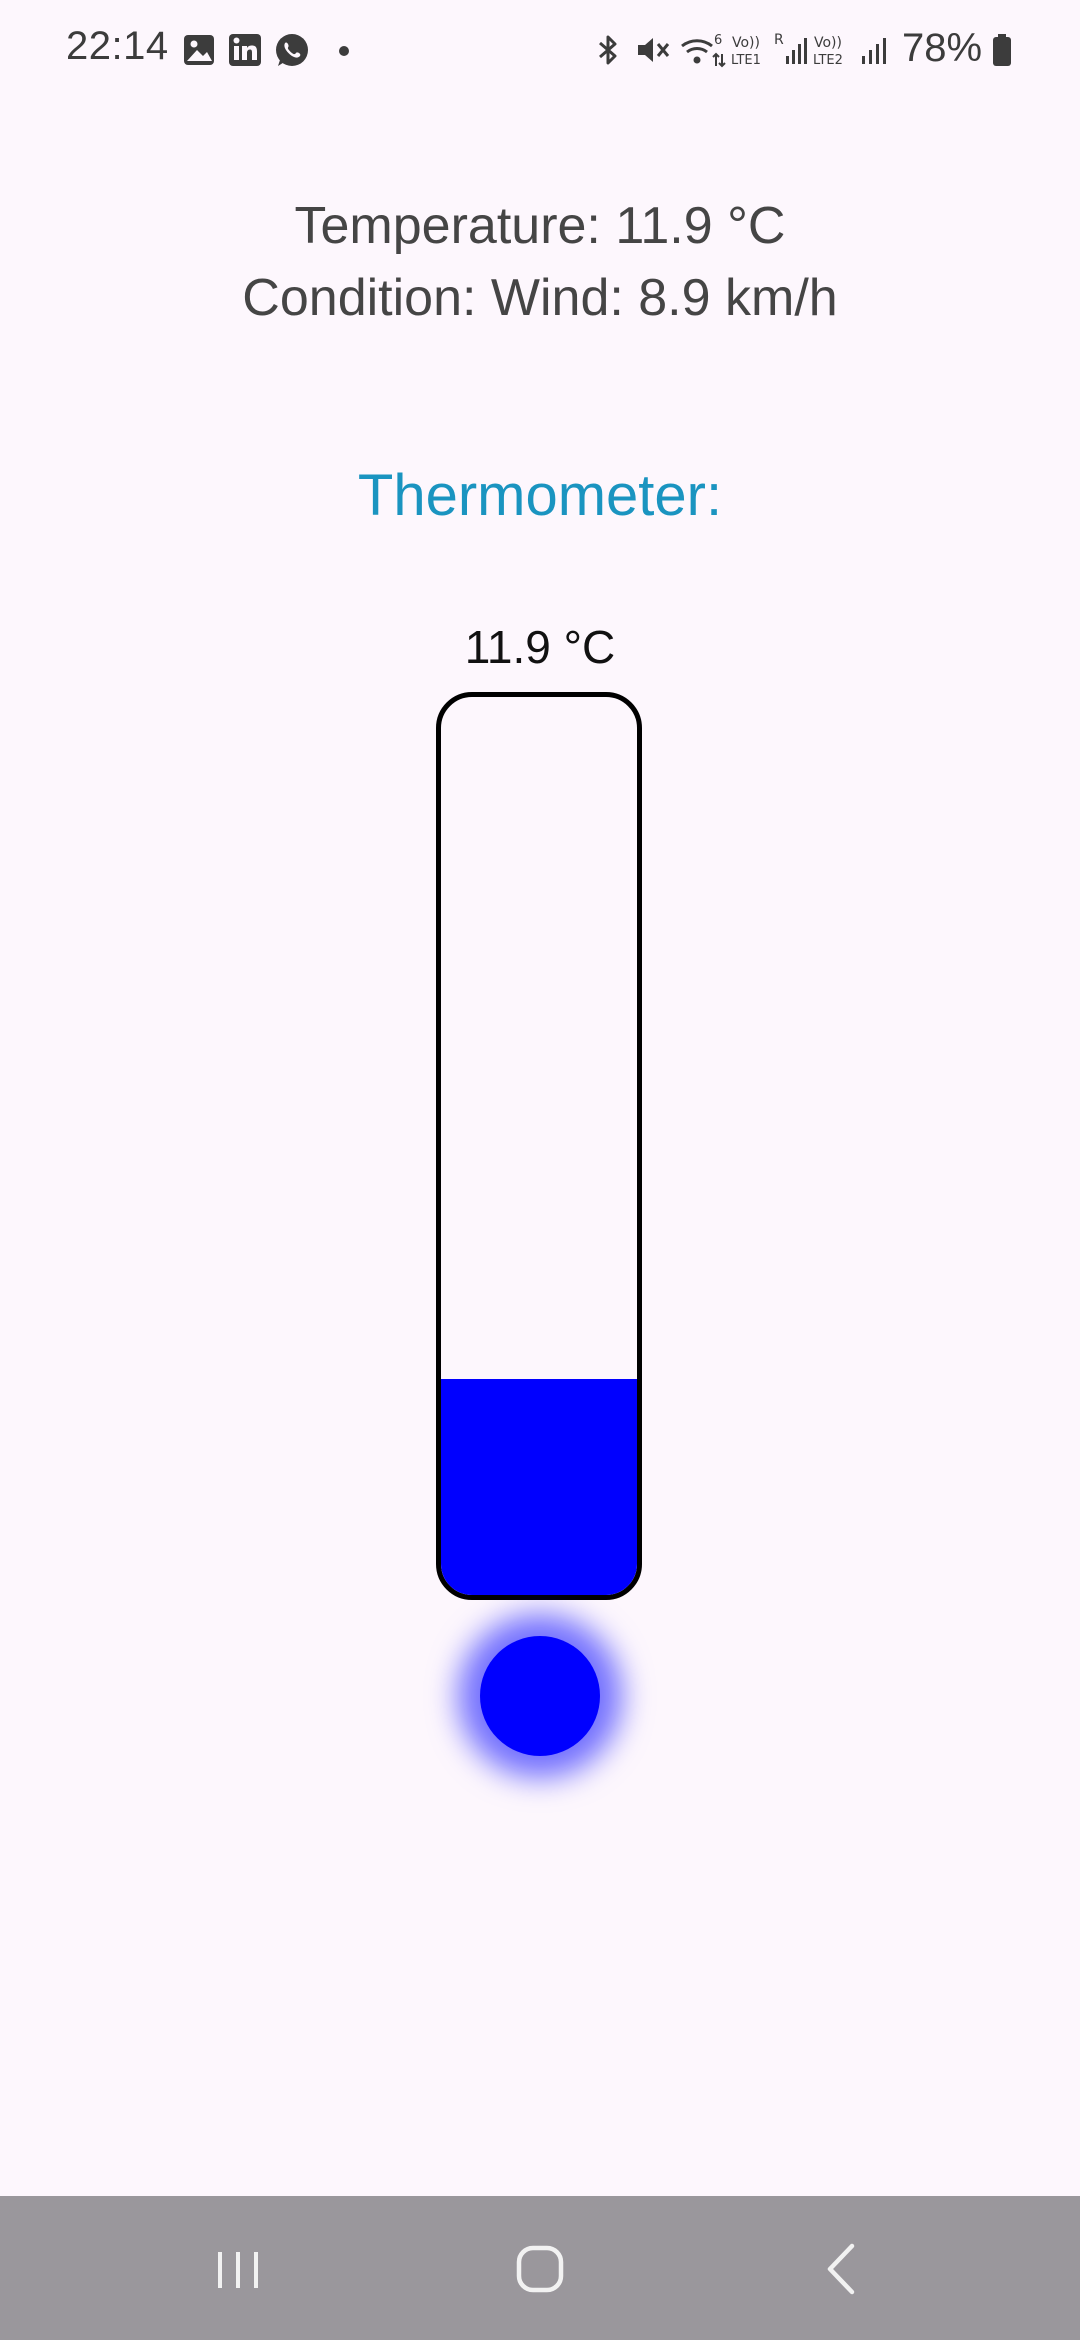 The image size is (1080, 2340). What do you see at coordinates (540, 495) in the screenshot?
I see `thermometer-heading: Thermometer:` at bounding box center [540, 495].